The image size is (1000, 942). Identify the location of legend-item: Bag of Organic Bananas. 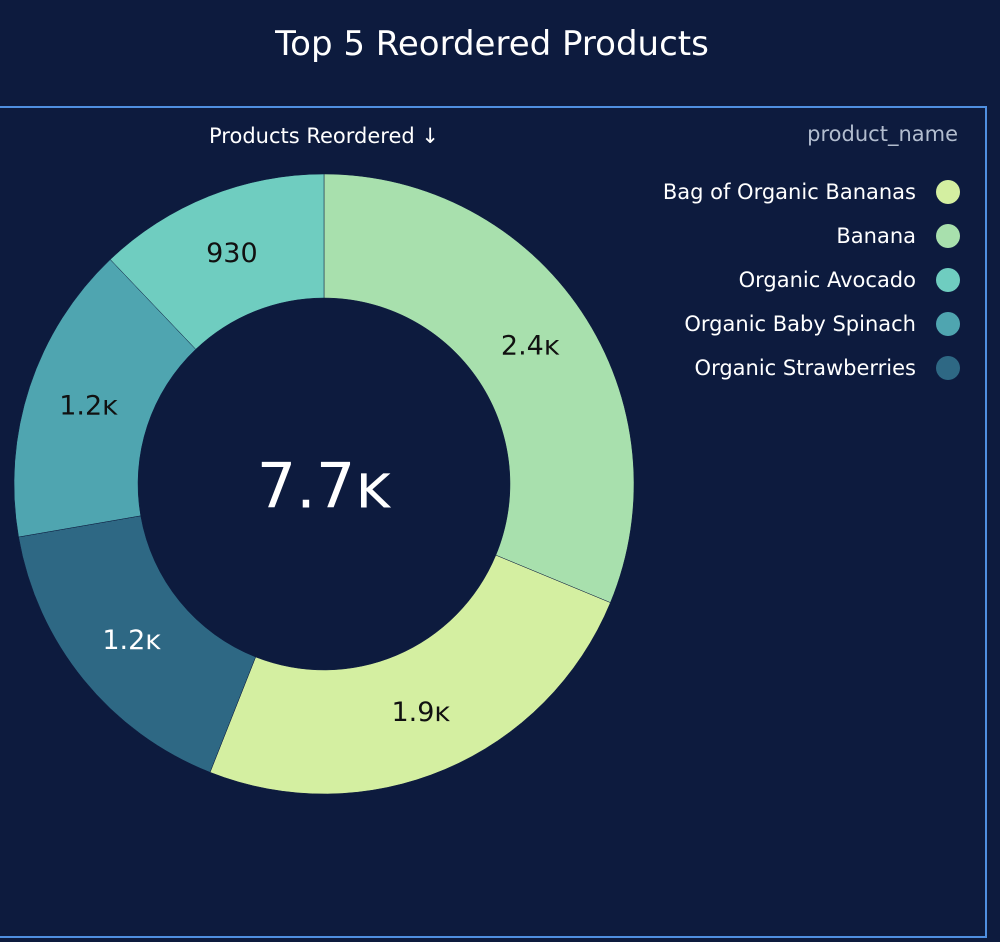
(750, 192).